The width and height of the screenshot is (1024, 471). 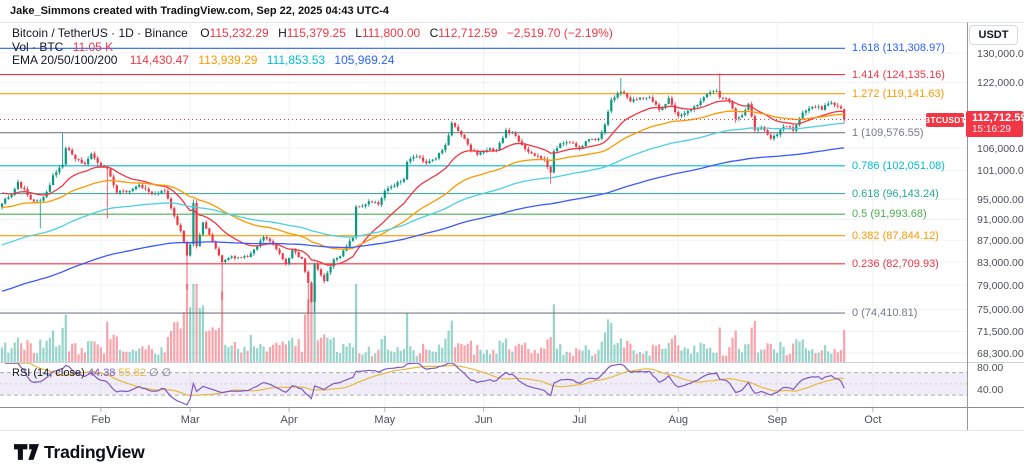 I want to click on price-axis-label: 83,000.00, so click(x=1000, y=262).